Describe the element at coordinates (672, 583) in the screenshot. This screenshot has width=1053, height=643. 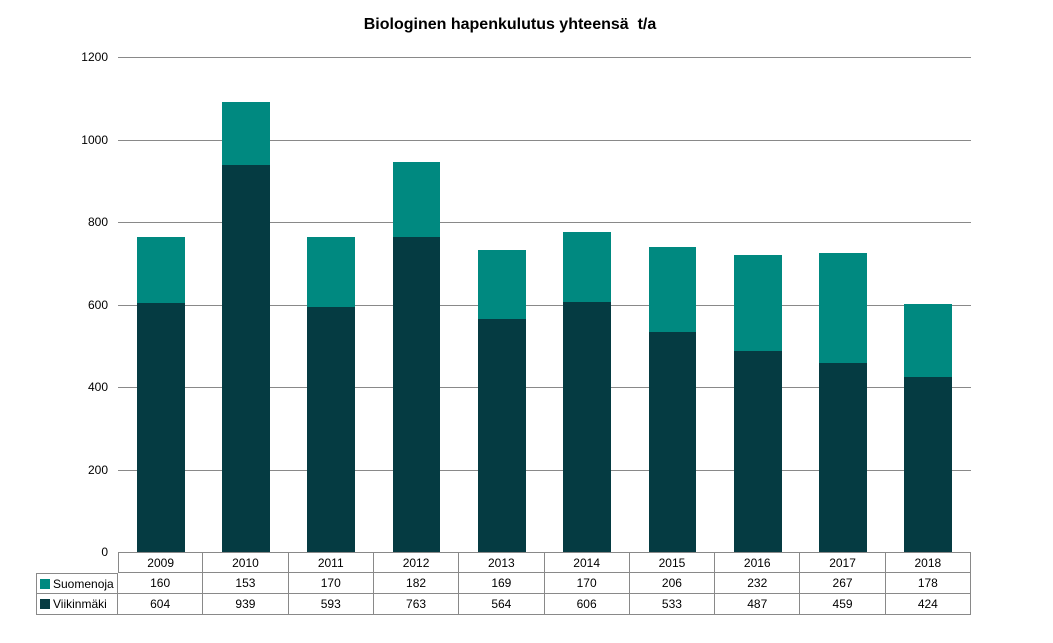
I see `table-value-suomenoja-2015: 206` at that location.